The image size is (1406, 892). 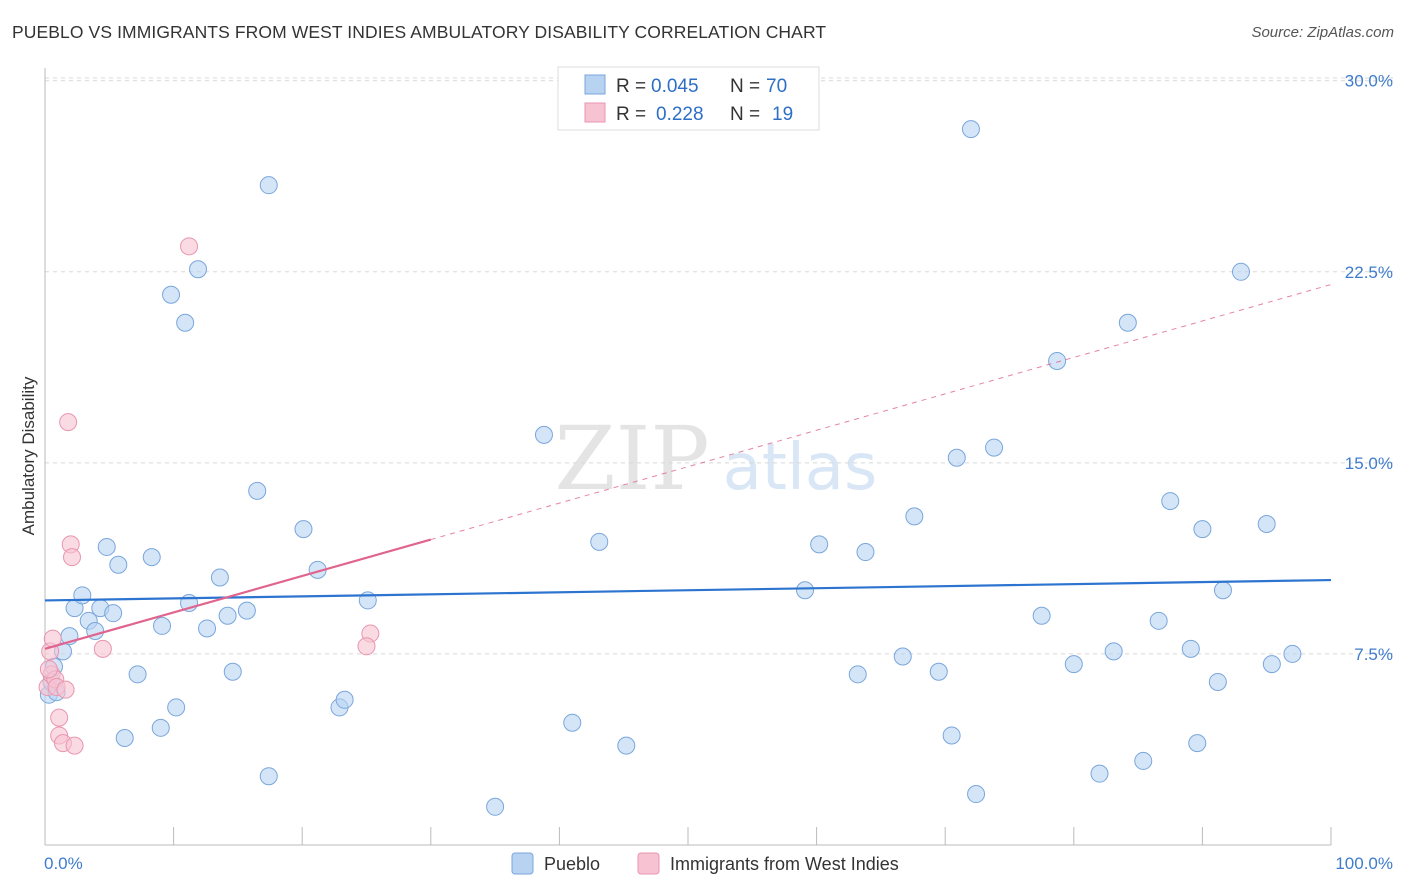 What do you see at coordinates (209, 496) in the screenshot?
I see `west-indies-points` at bounding box center [209, 496].